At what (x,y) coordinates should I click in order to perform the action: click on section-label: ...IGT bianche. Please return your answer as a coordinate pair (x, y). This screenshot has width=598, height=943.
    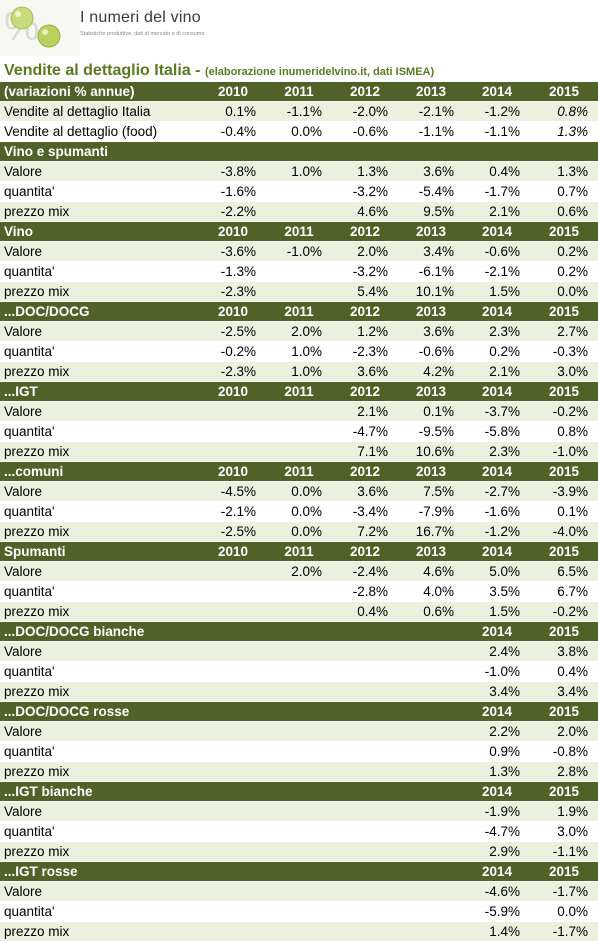
    Looking at the image, I should click on (100, 791).